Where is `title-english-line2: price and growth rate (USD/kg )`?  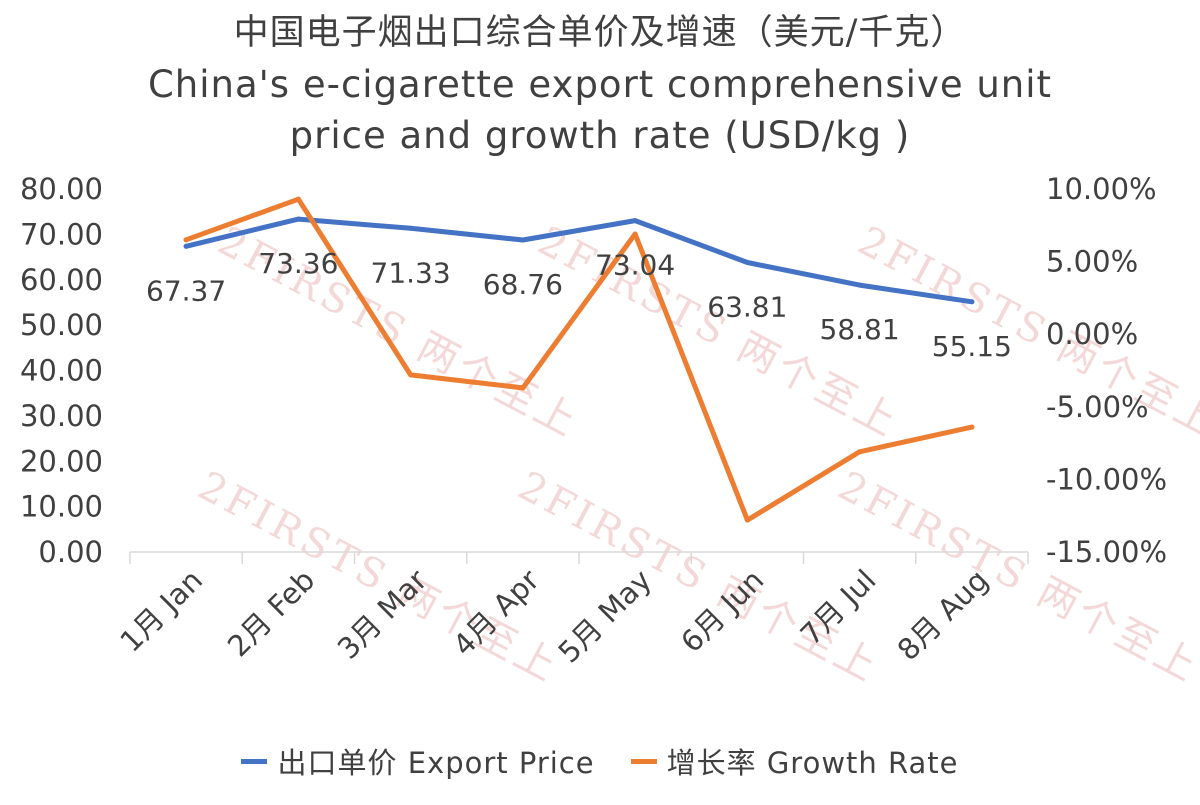 title-english-line2: price and growth rate (USD/kg ) is located at coordinates (600, 135).